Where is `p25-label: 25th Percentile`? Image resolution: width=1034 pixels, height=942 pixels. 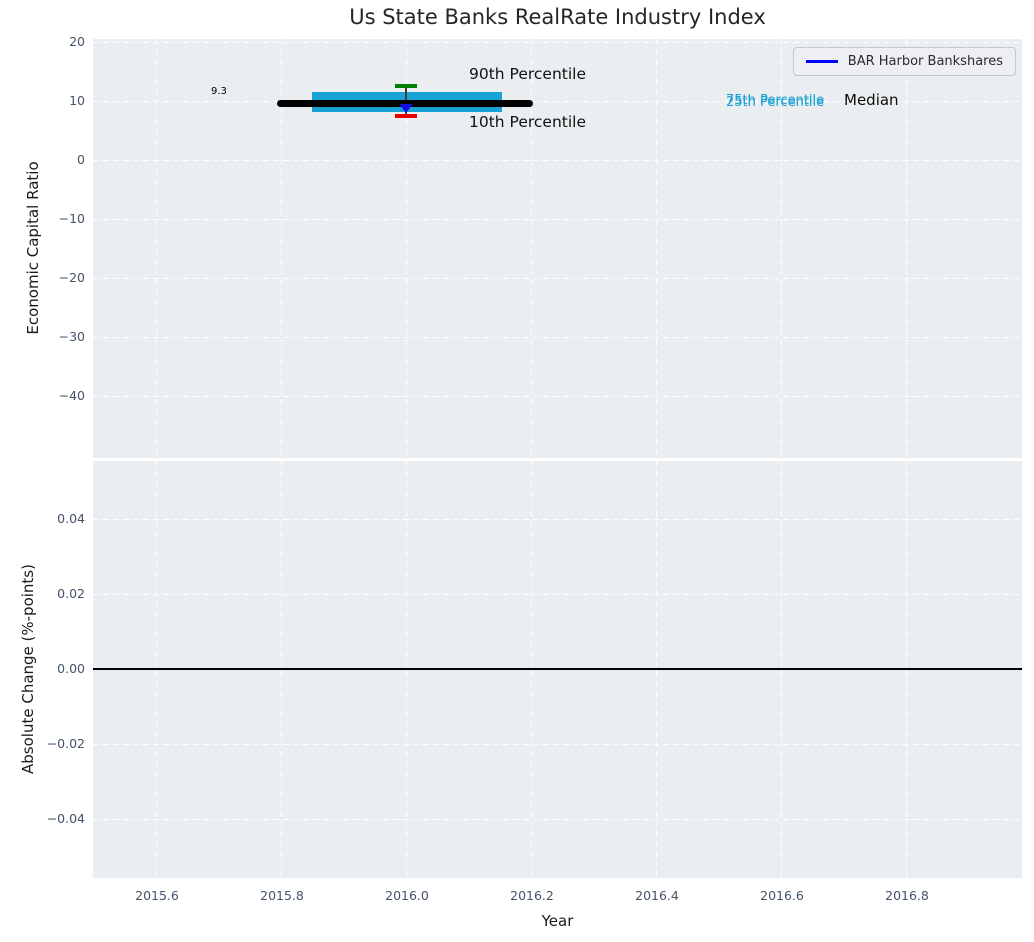 p25-label: 25th Percentile is located at coordinates (775, 102).